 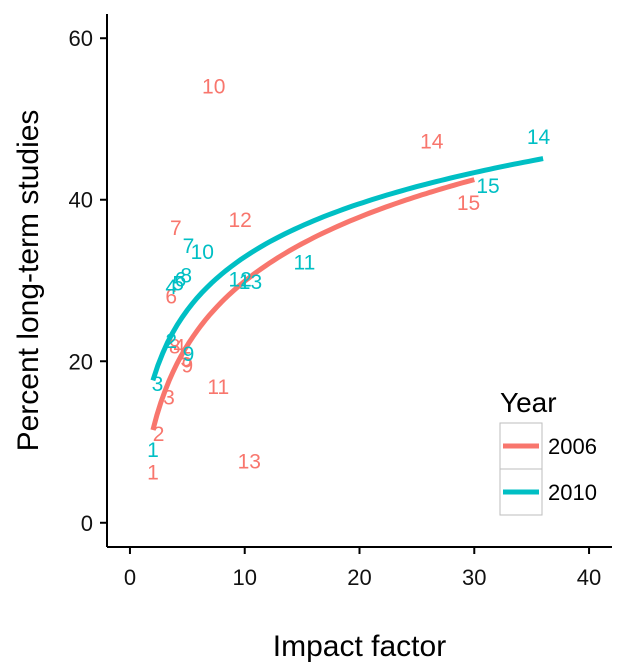 I want to click on x-tick-label: 20, so click(x=359, y=577).